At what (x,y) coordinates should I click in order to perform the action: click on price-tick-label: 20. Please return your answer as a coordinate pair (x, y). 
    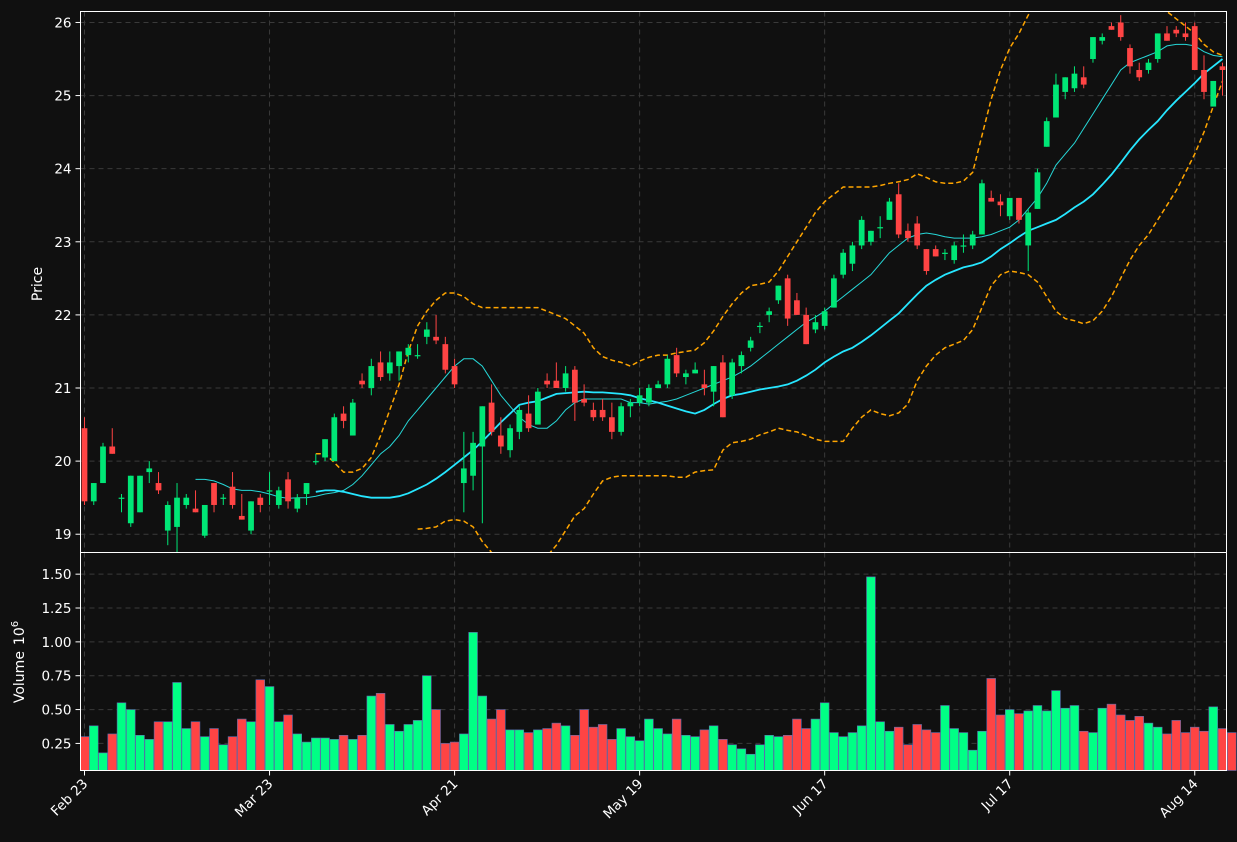
    Looking at the image, I should click on (62, 462).